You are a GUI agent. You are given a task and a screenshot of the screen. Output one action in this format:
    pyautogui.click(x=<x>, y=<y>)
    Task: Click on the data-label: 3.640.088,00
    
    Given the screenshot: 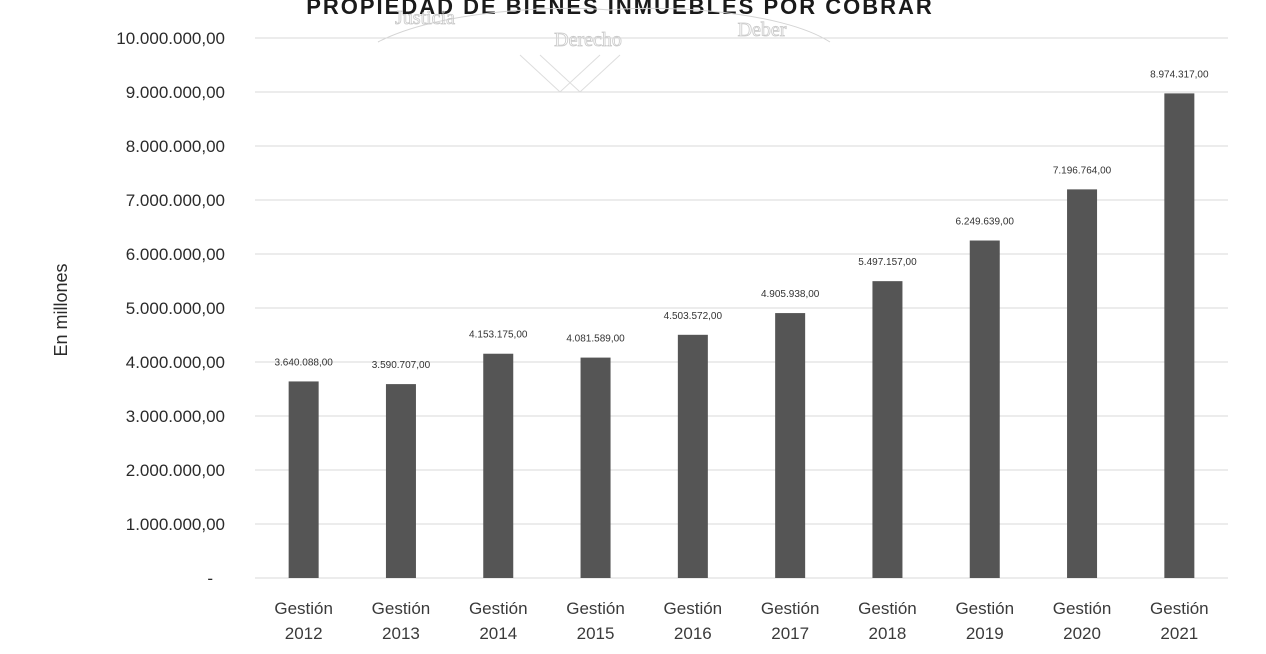 What is the action you would take?
    pyautogui.click(x=303, y=362)
    